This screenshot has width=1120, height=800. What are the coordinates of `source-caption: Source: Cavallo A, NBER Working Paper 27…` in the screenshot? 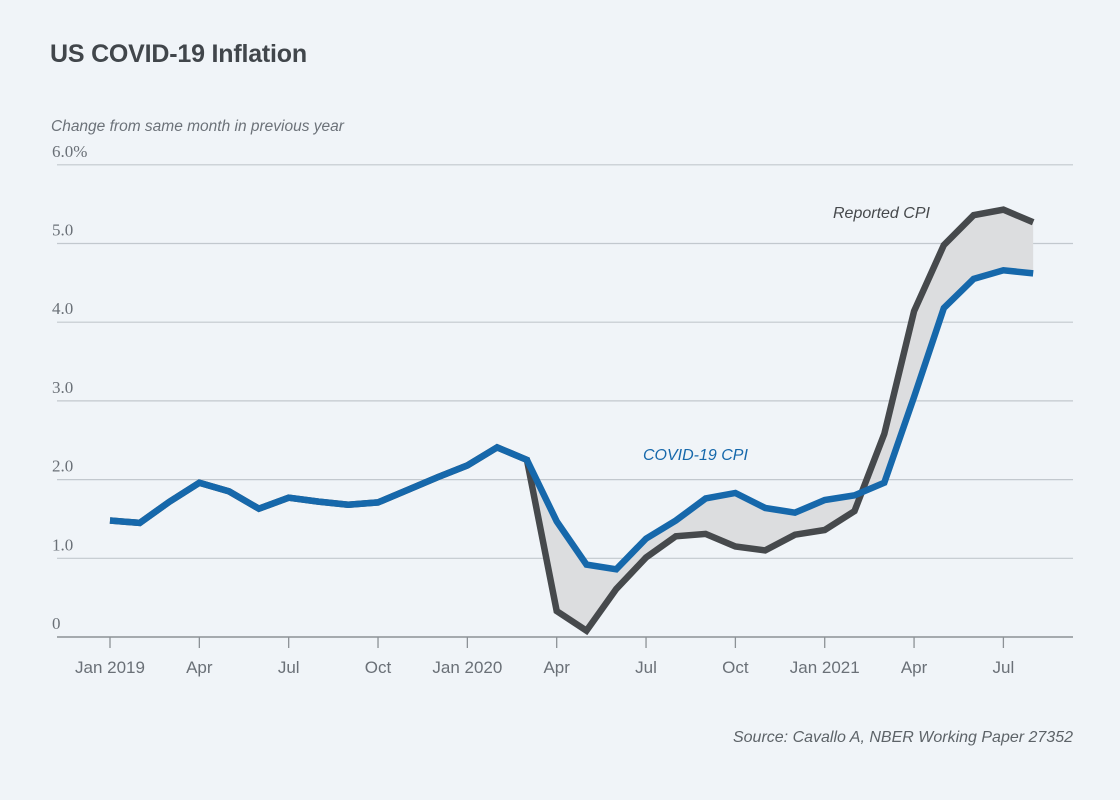 It's located at (902, 737).